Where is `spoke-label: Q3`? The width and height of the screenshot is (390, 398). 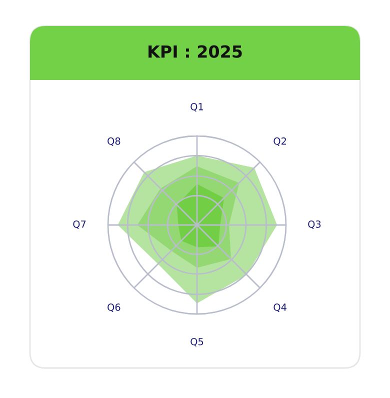 spoke-label: Q3 is located at coordinates (314, 224).